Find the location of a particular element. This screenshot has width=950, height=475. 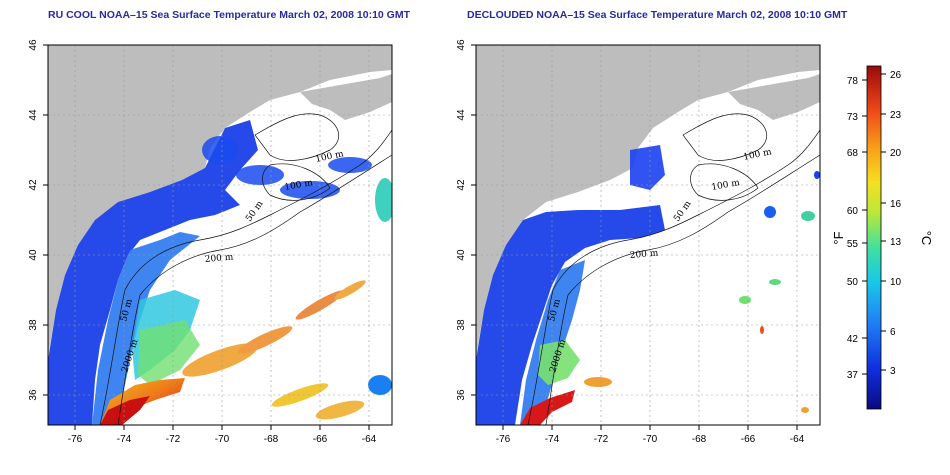

right-lon-label-1: -74 is located at coordinates (552, 439).